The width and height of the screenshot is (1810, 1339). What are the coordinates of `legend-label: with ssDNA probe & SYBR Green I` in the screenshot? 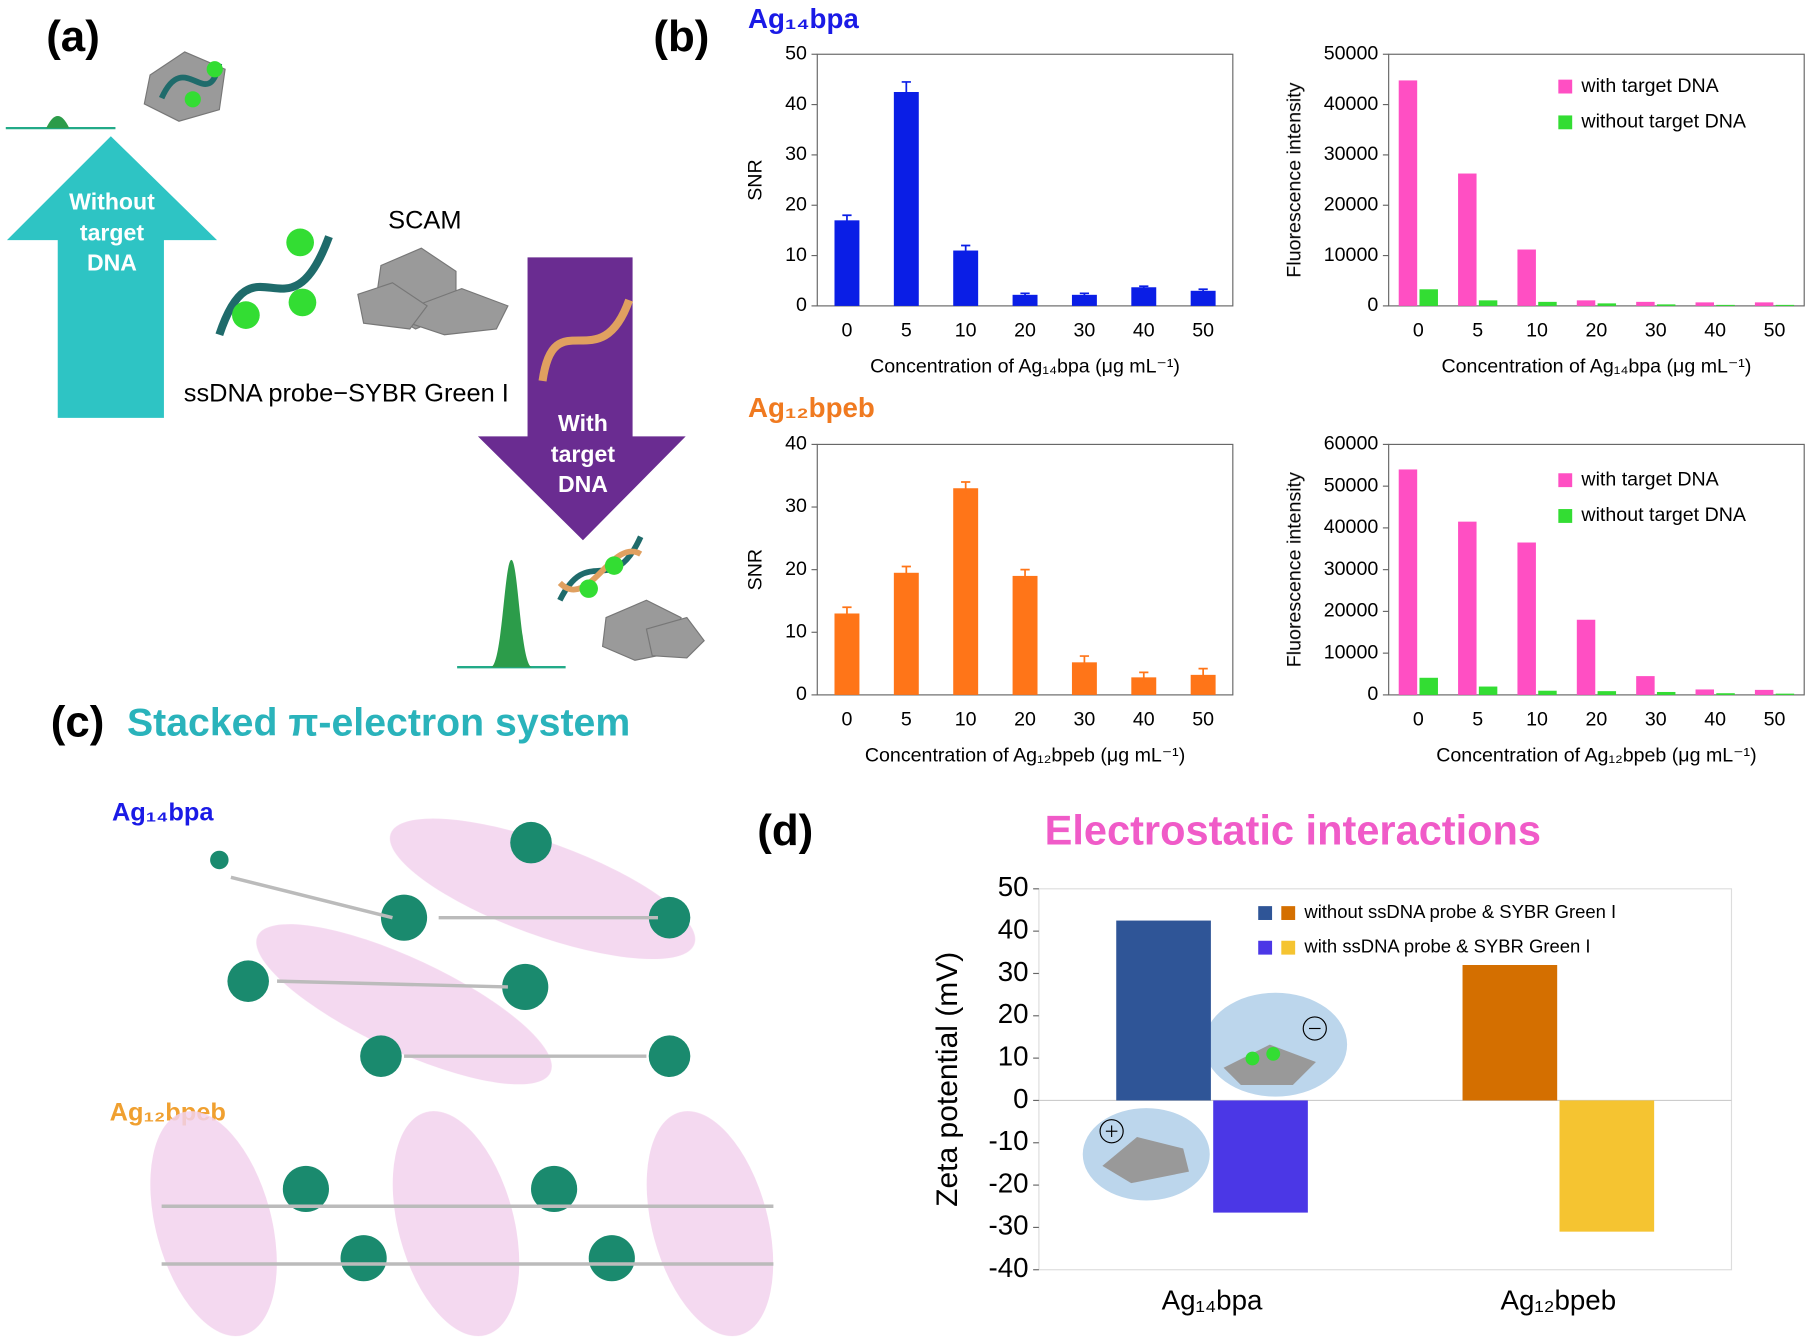 It's located at (1446, 946).